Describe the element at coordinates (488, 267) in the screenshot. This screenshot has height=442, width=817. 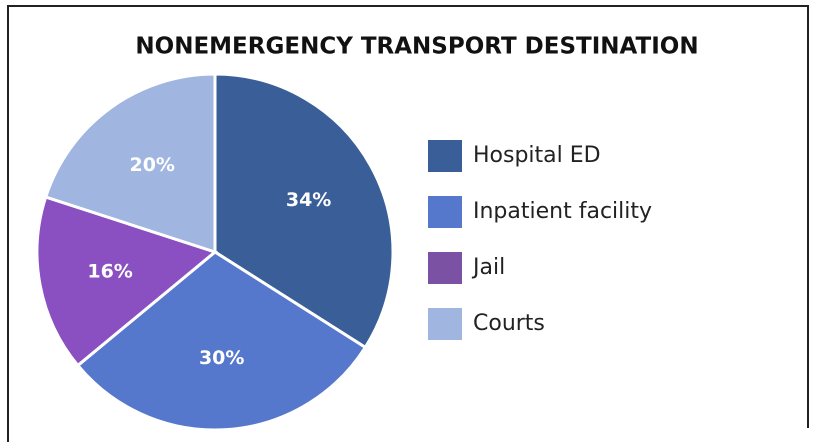
I see `legend-label: Jail` at that location.